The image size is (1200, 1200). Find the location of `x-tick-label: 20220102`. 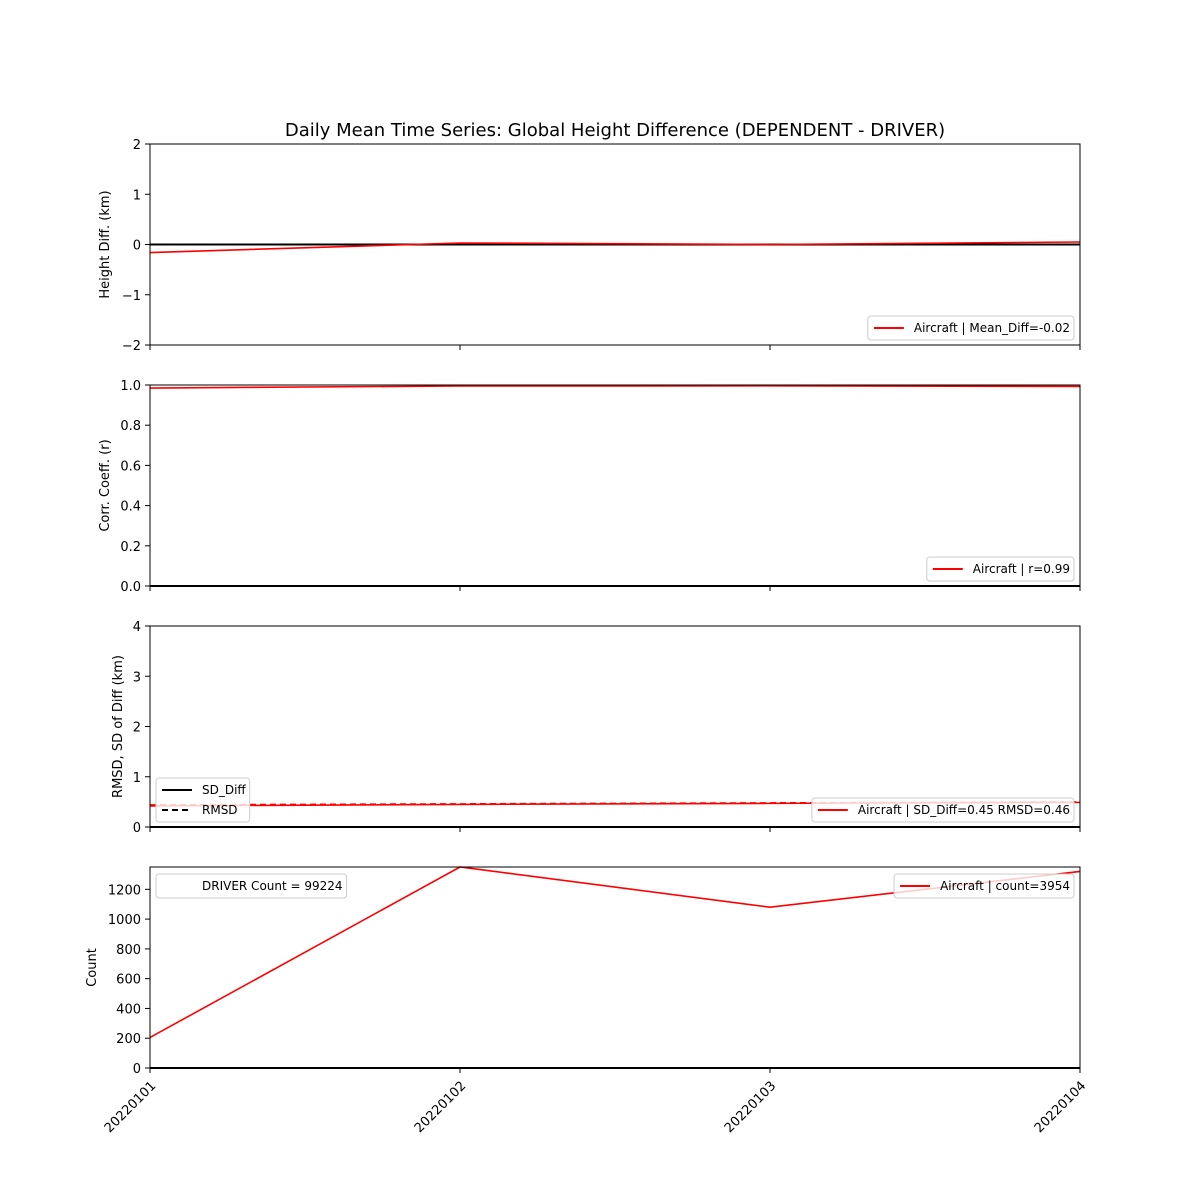

x-tick-label: 20220102 is located at coordinates (440, 1107).